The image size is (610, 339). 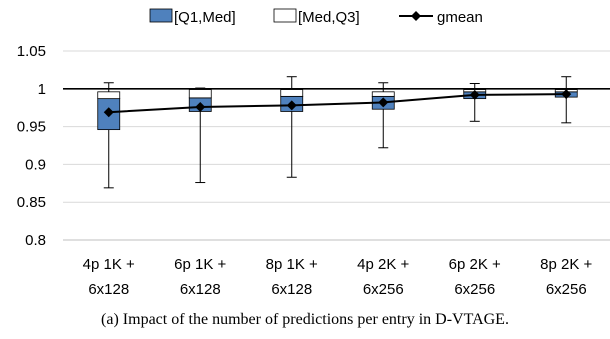 I want to click on legend-swatch-q1-med, so click(x=161, y=15).